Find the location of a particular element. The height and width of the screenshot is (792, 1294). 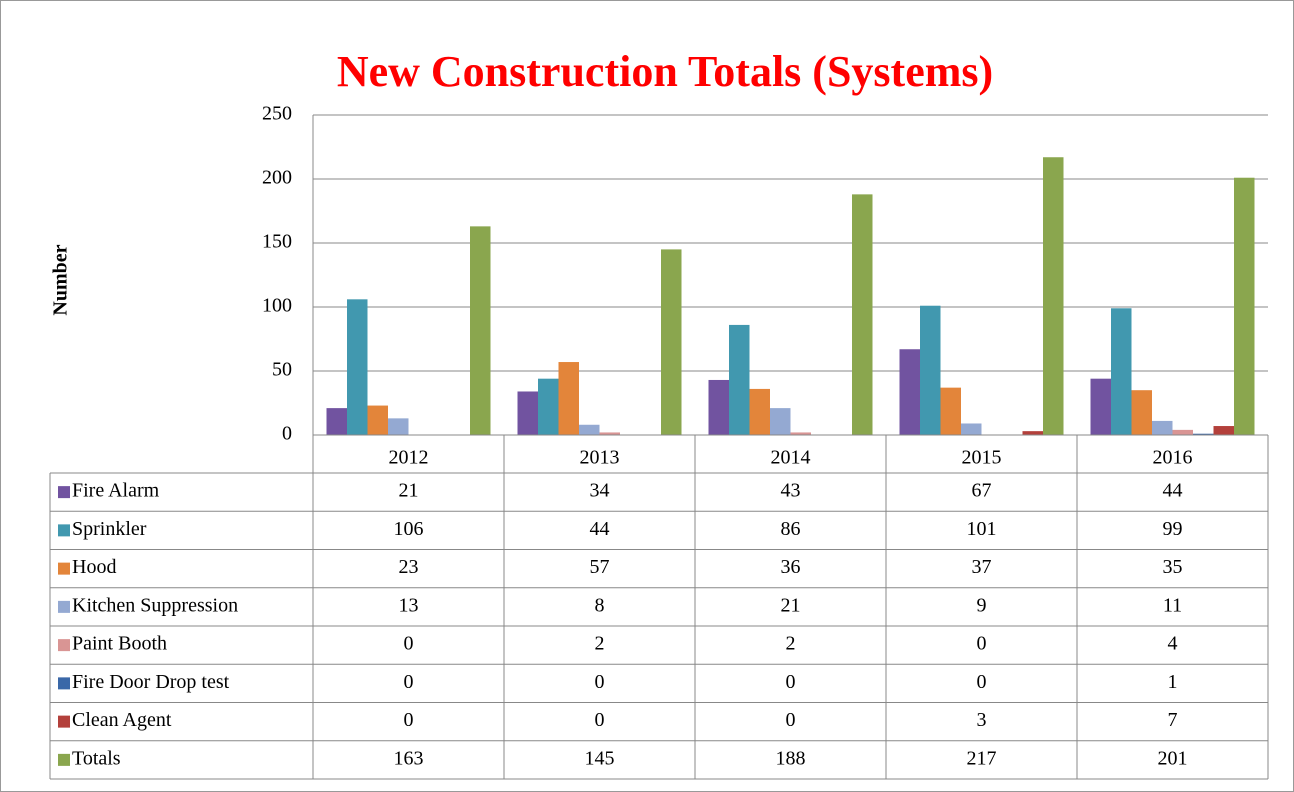

x-tick-label: 2013 is located at coordinates (600, 458).